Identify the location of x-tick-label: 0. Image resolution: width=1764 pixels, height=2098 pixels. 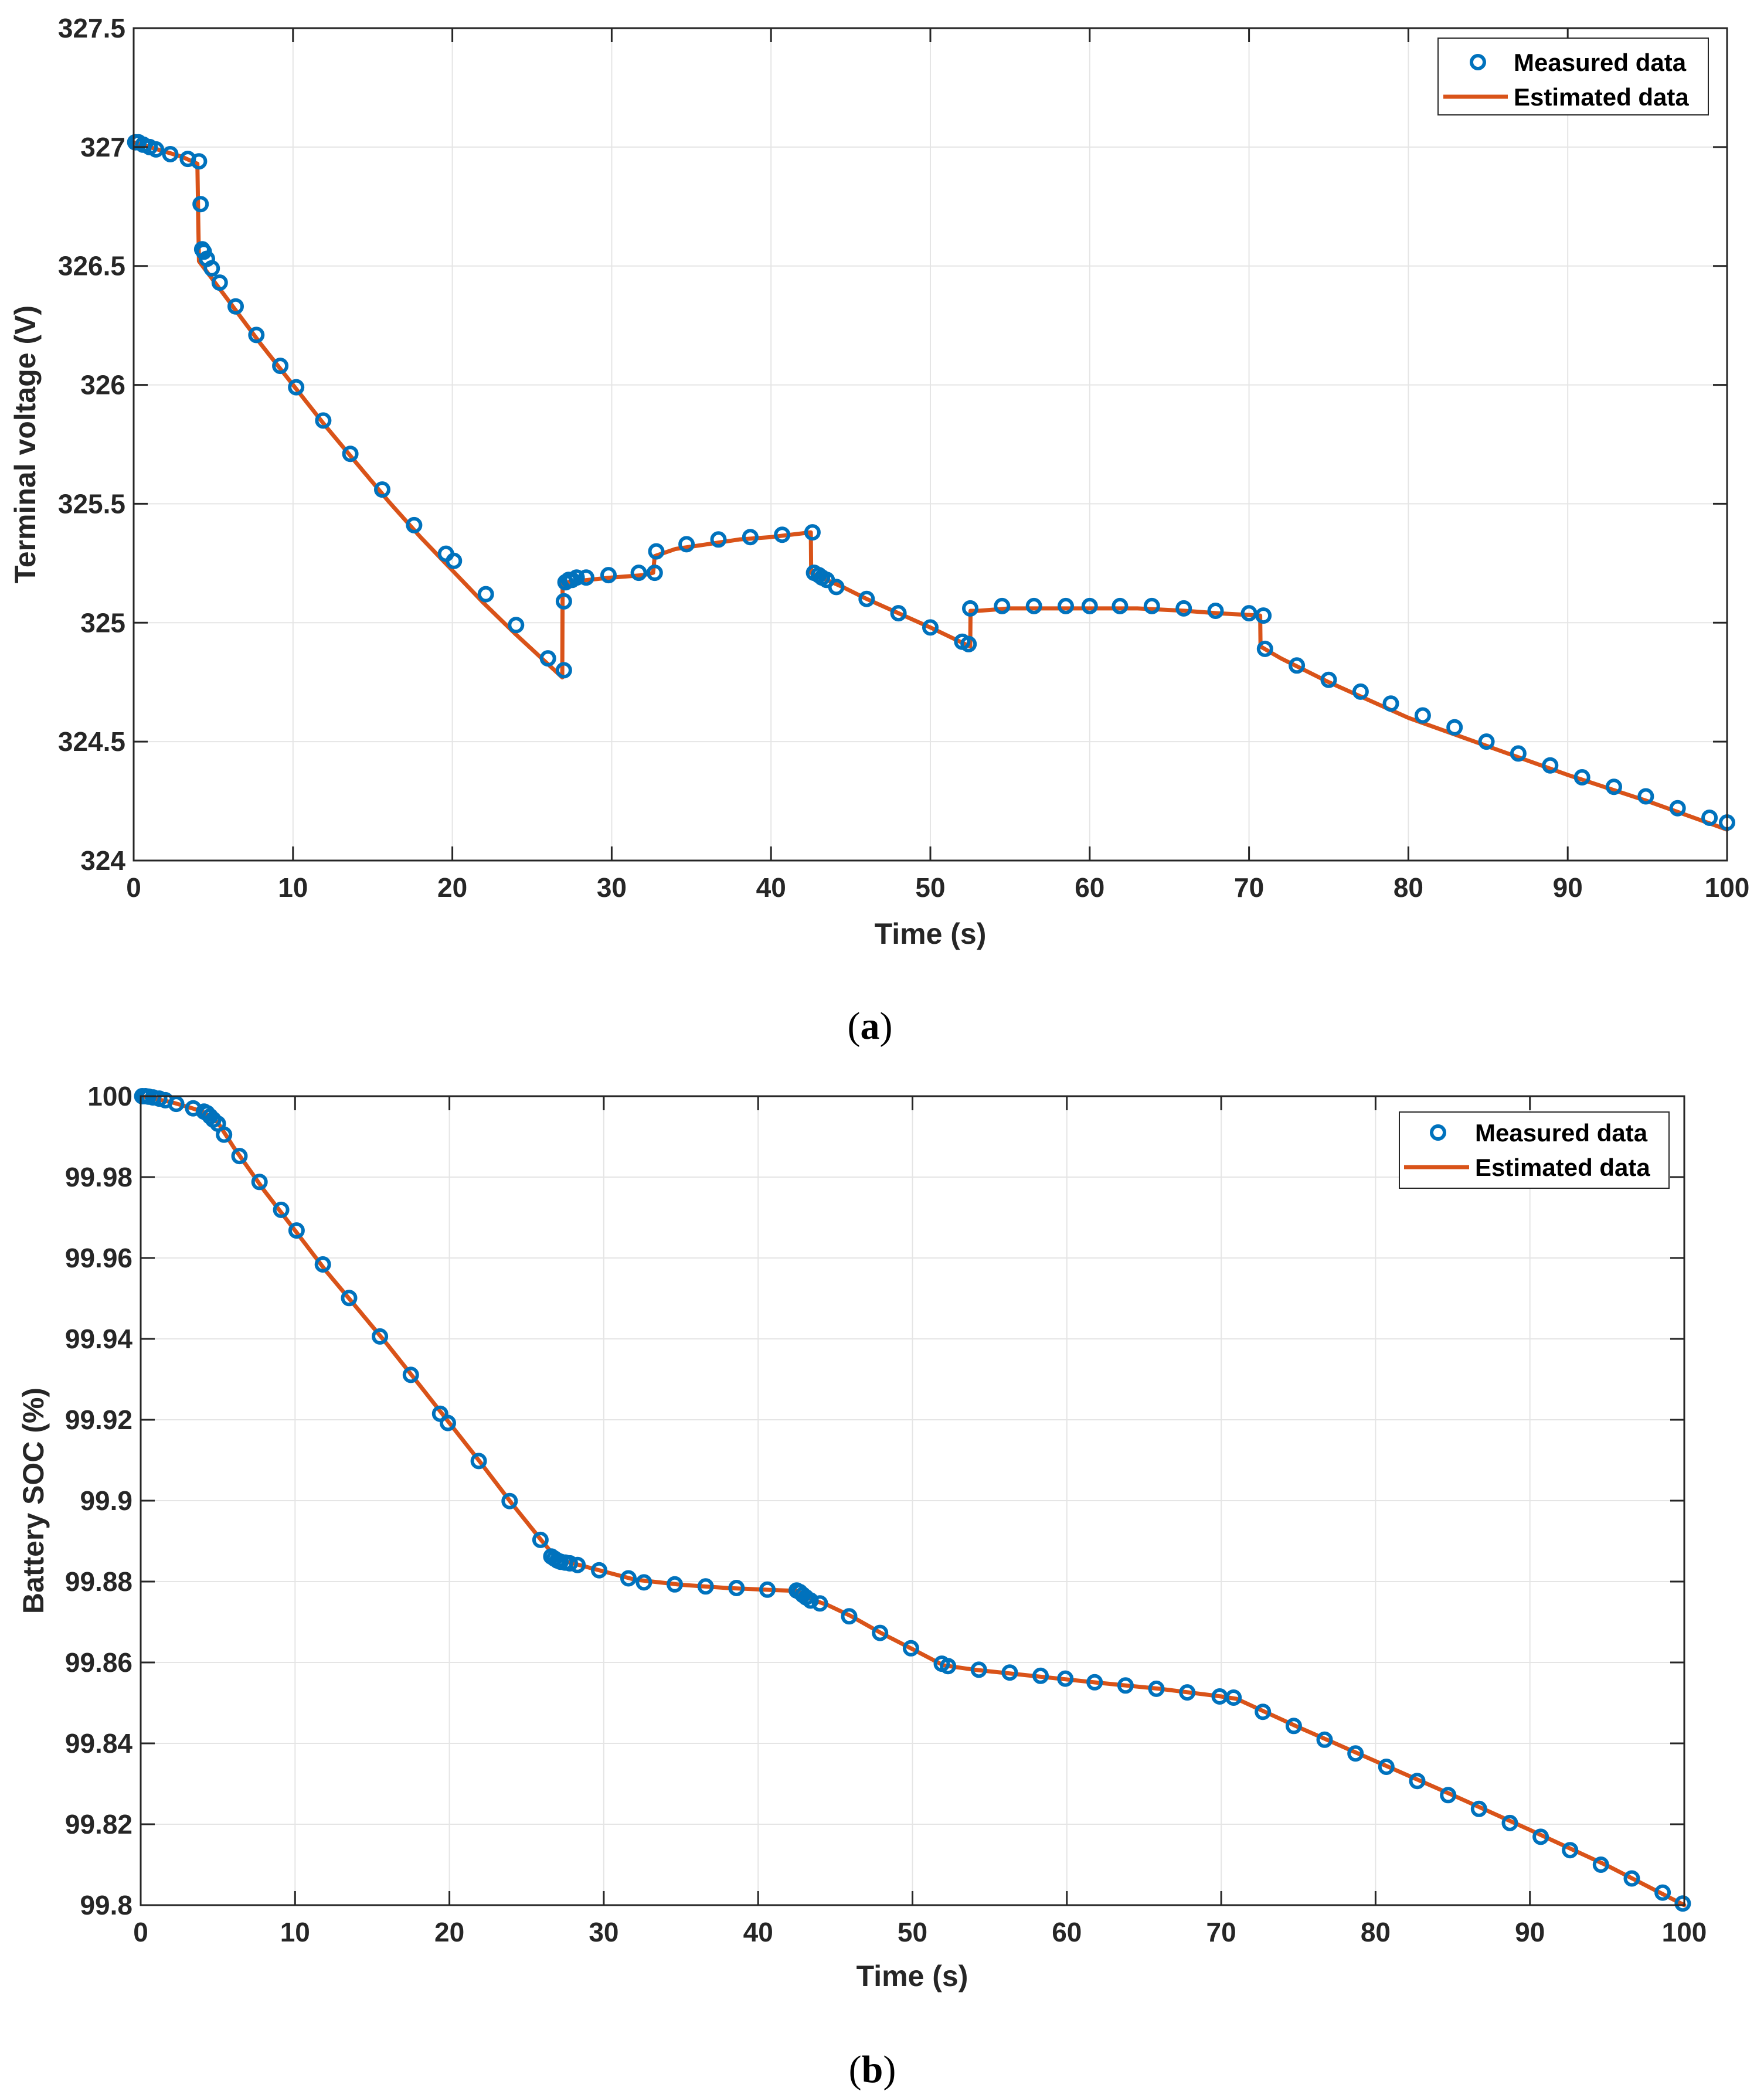
(141, 1932).